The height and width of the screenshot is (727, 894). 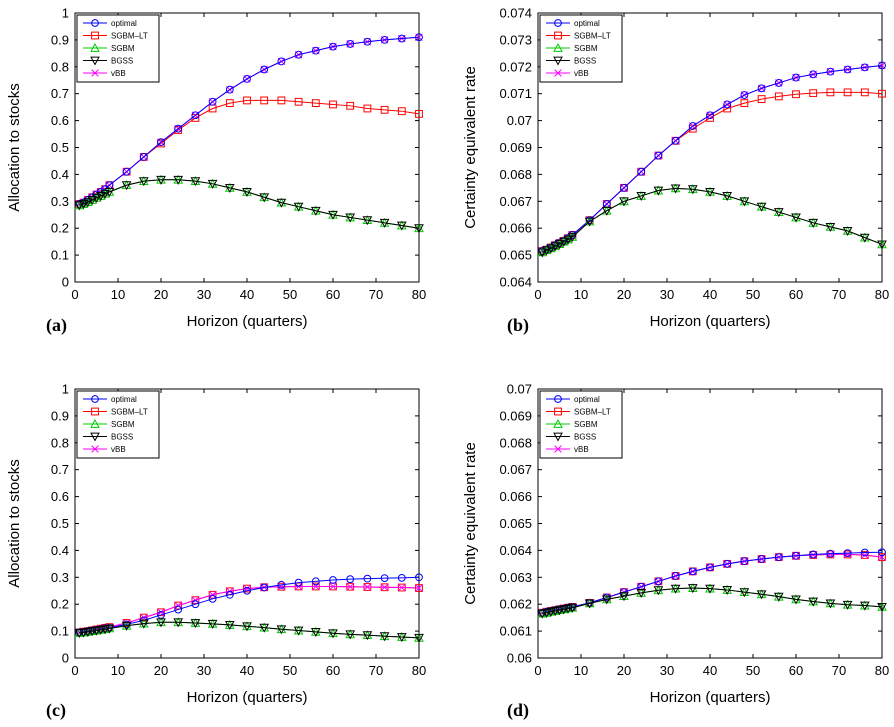 I want to click on legend-label: SGBM–LT, so click(x=592, y=36).